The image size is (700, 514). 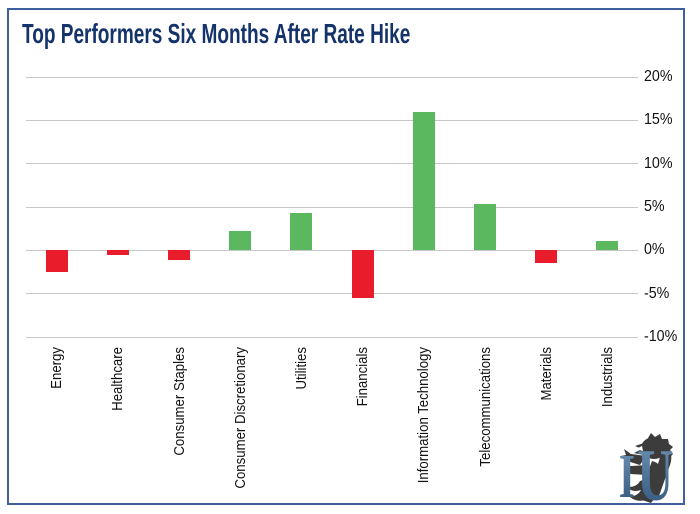 What do you see at coordinates (485, 227) in the screenshot?
I see `bar-telecommunications` at bounding box center [485, 227].